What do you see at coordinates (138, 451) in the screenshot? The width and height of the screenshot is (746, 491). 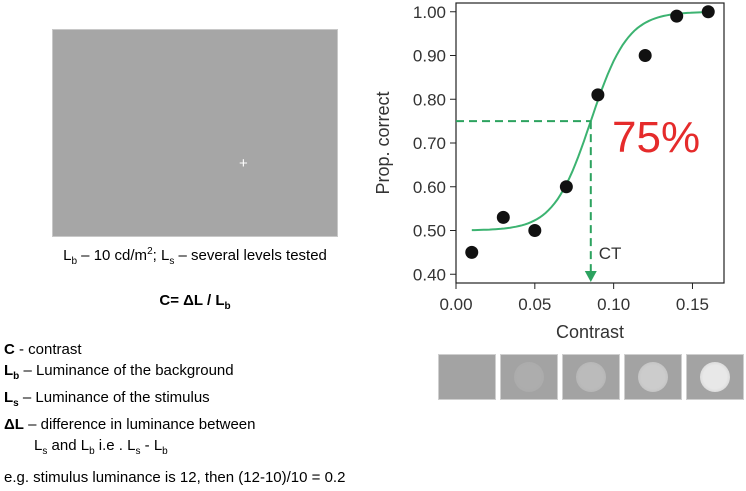 I see `cont-s3: s` at bounding box center [138, 451].